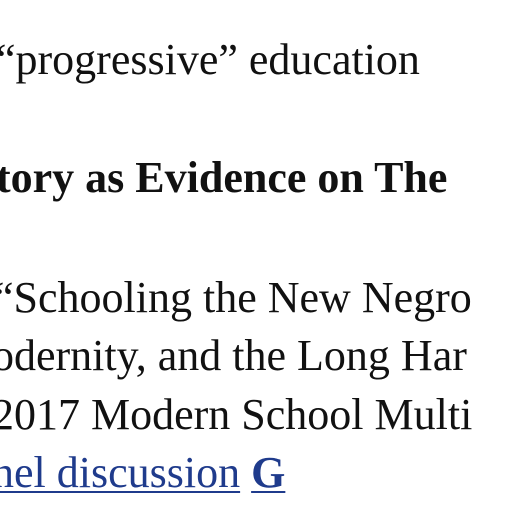  Describe the element at coordinates (224, 177) in the screenshot. I see `section-heading: tory as Evidence on The` at that location.